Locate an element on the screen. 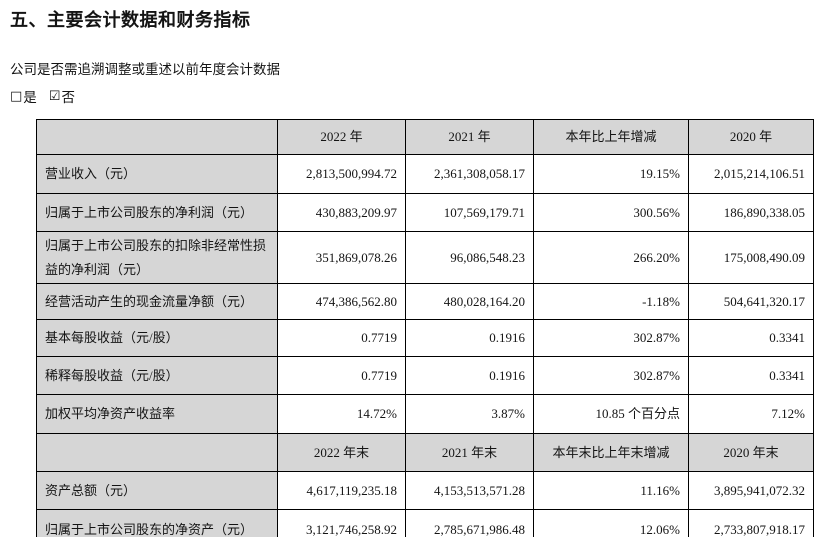 This screenshot has height=537, width=831. row-label-cell: 归属于上市公司股东的净利润（元） is located at coordinates (157, 212).